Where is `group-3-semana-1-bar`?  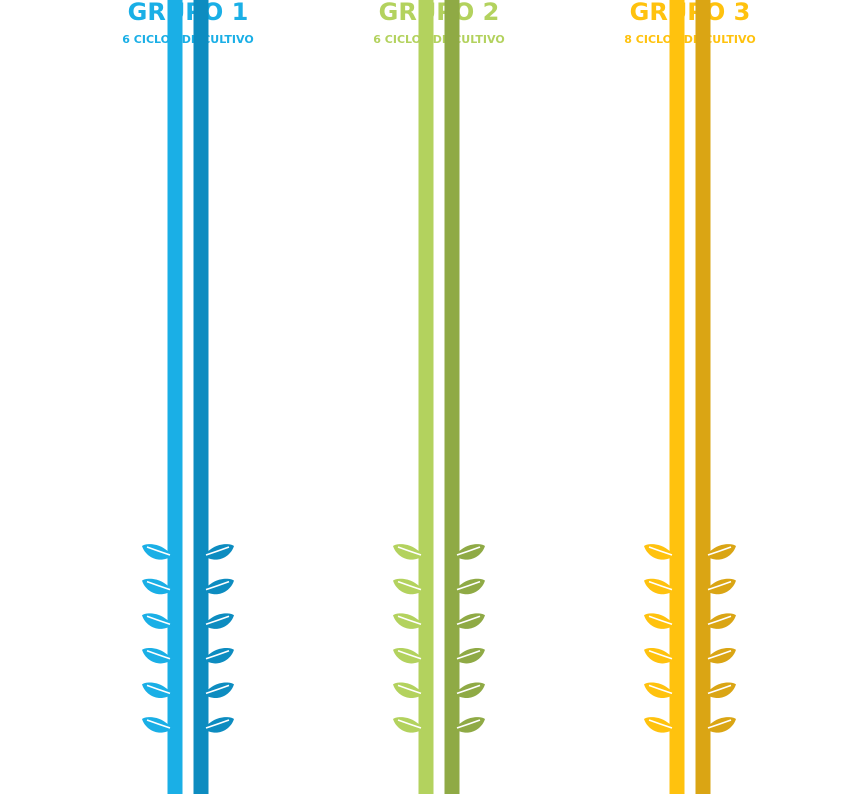
group-3-semana-1-bar is located at coordinates (677, 397).